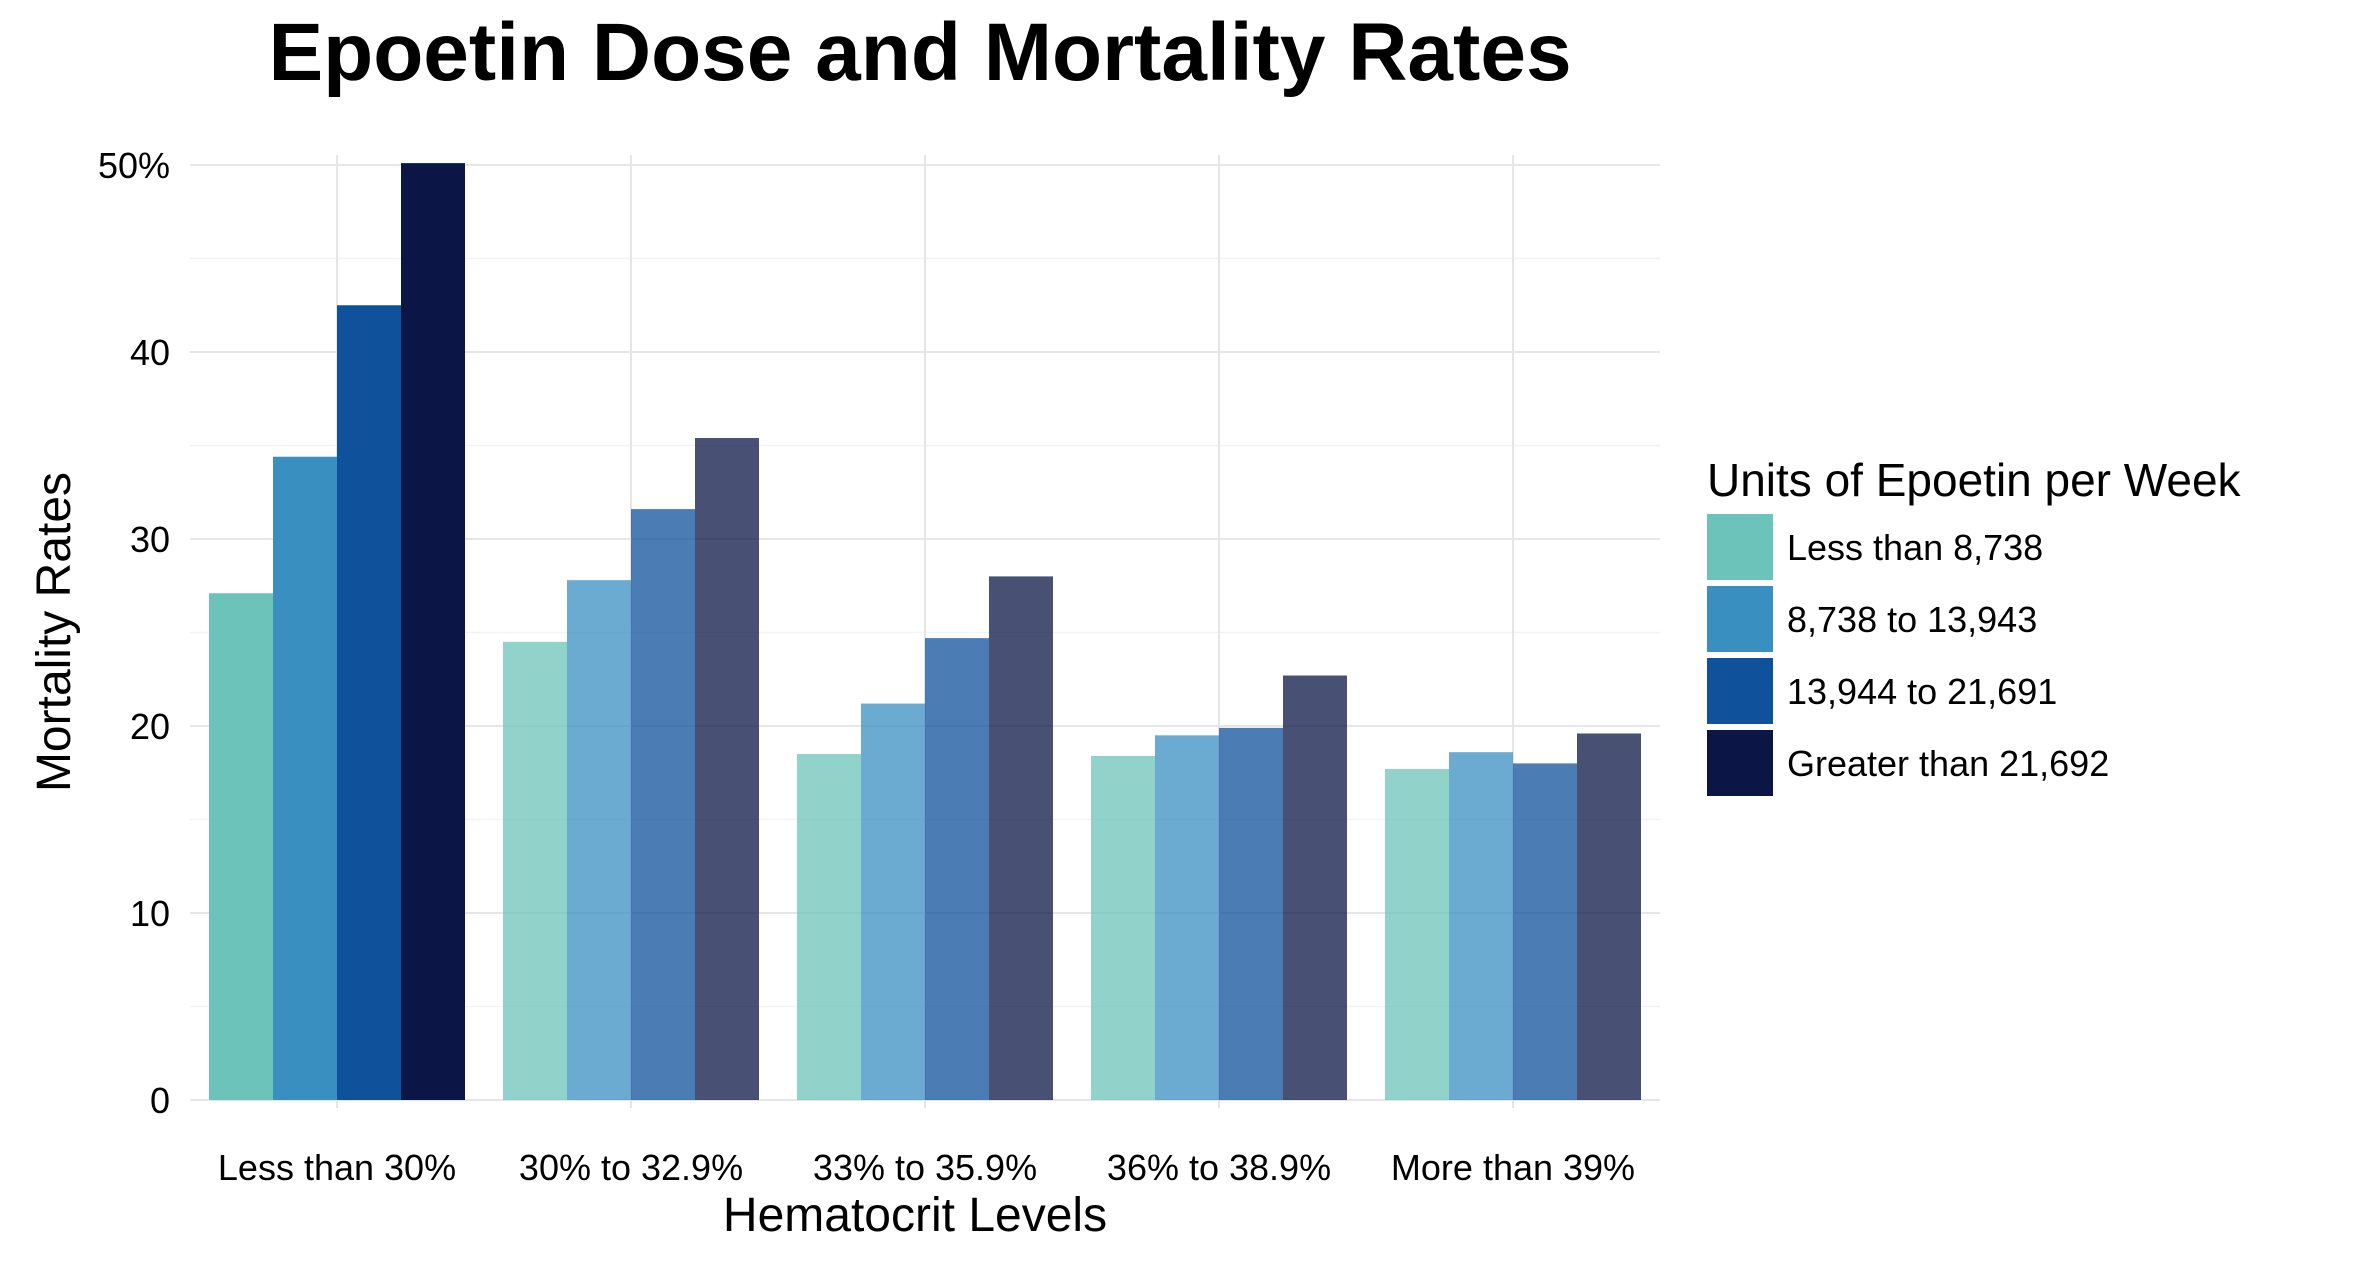  What do you see at coordinates (1922, 691) in the screenshot?
I see `legend-label: 13,944 to 21,691` at bounding box center [1922, 691].